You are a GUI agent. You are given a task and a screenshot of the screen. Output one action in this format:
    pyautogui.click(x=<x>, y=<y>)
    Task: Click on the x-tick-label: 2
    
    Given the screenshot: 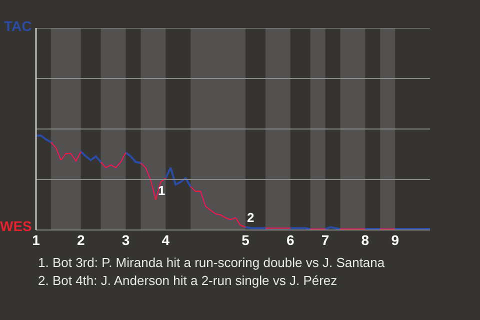 What is the action you would take?
    pyautogui.click(x=80, y=240)
    